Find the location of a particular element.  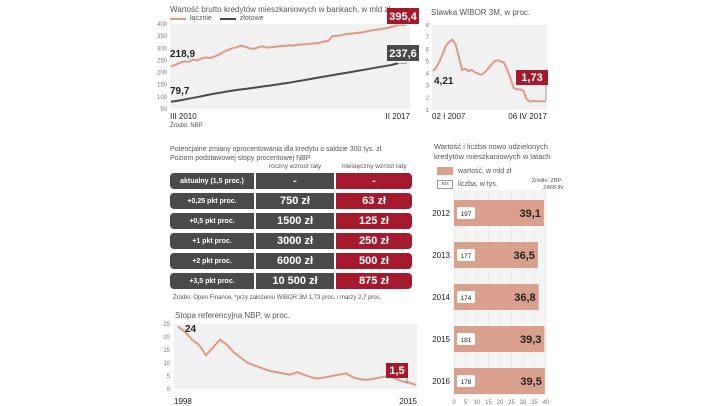

loans-total-end-label: 395,4 is located at coordinates (403, 17).